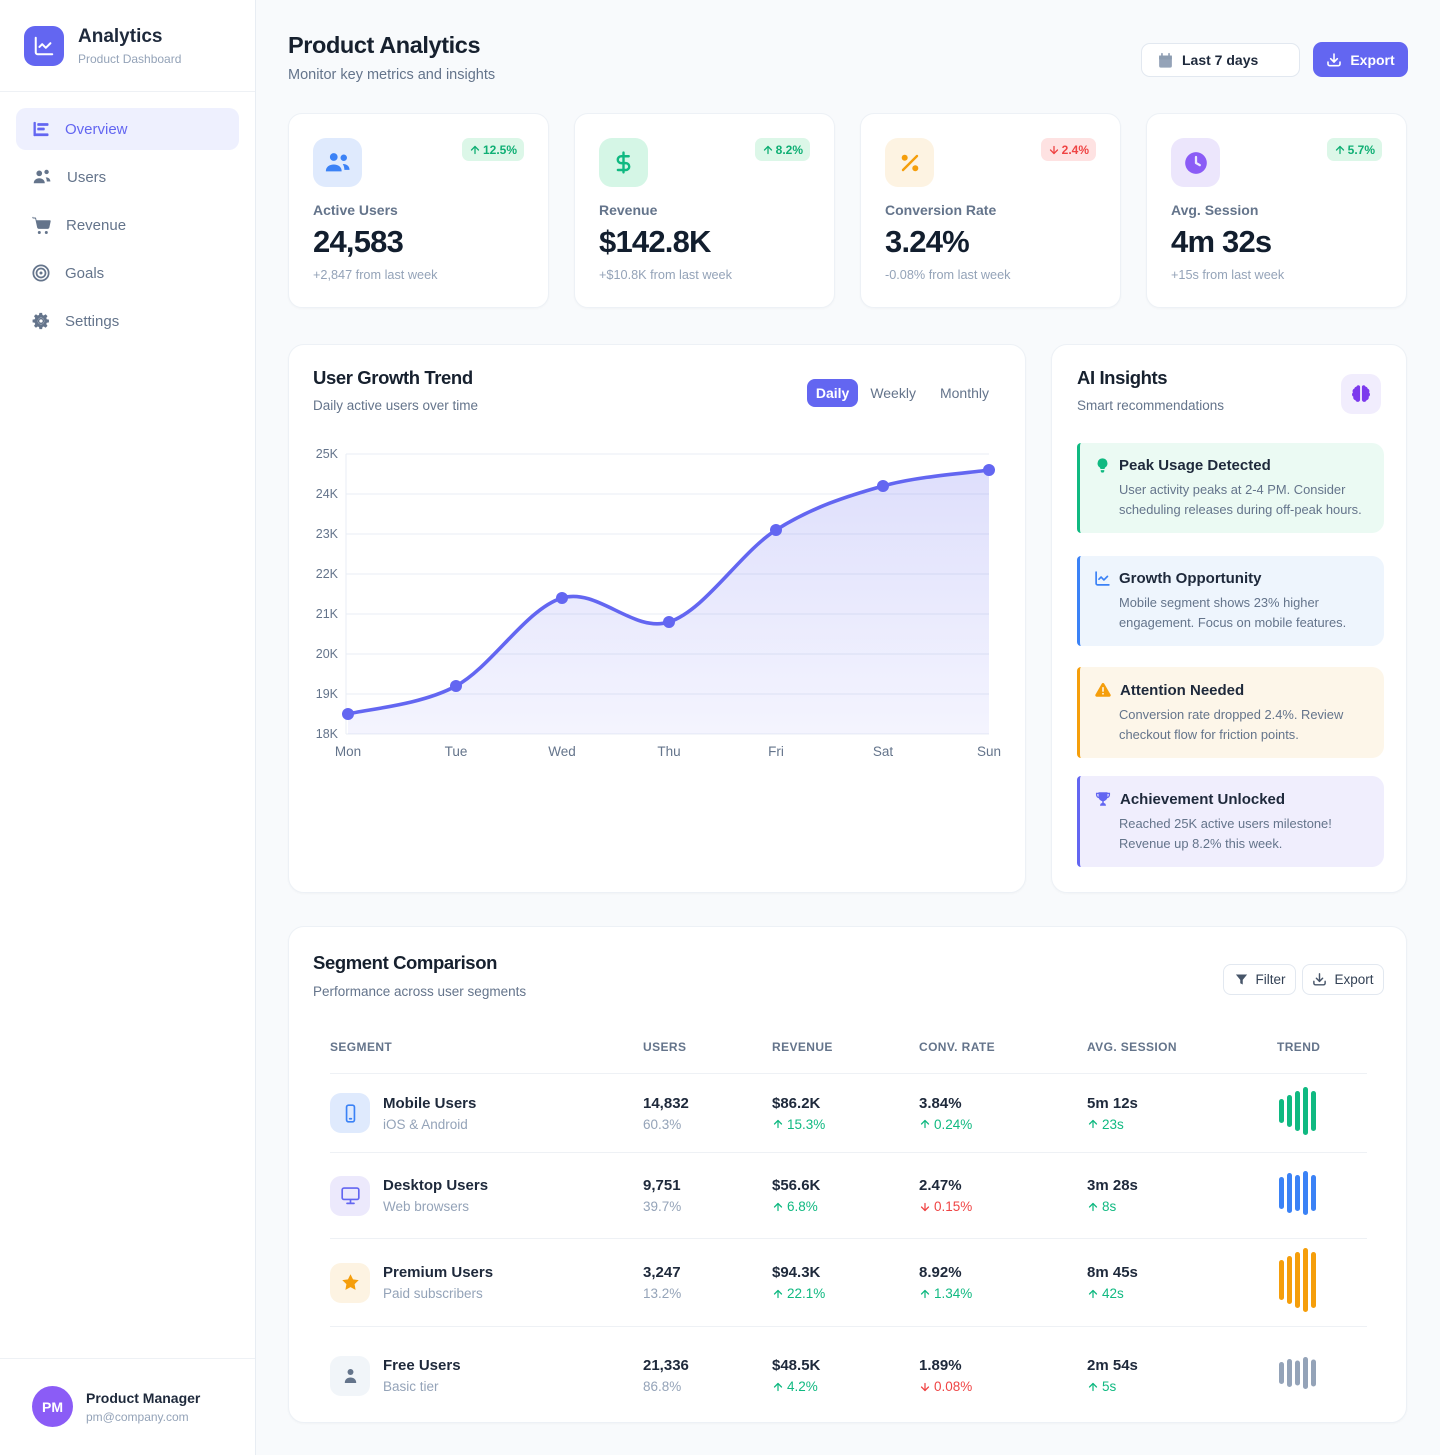 Image resolution: width=1440 pixels, height=1455 pixels. What do you see at coordinates (668, 751) in the screenshot?
I see `svg-text: Thu` at bounding box center [668, 751].